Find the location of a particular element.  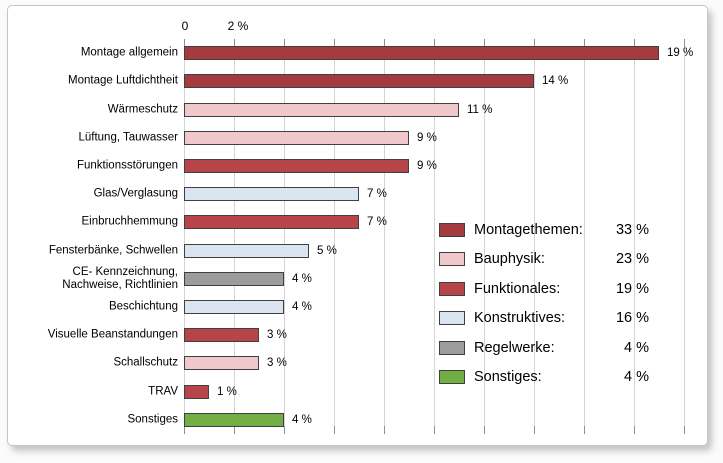

bar-label: Einbruchhemmung is located at coordinates (129, 221).